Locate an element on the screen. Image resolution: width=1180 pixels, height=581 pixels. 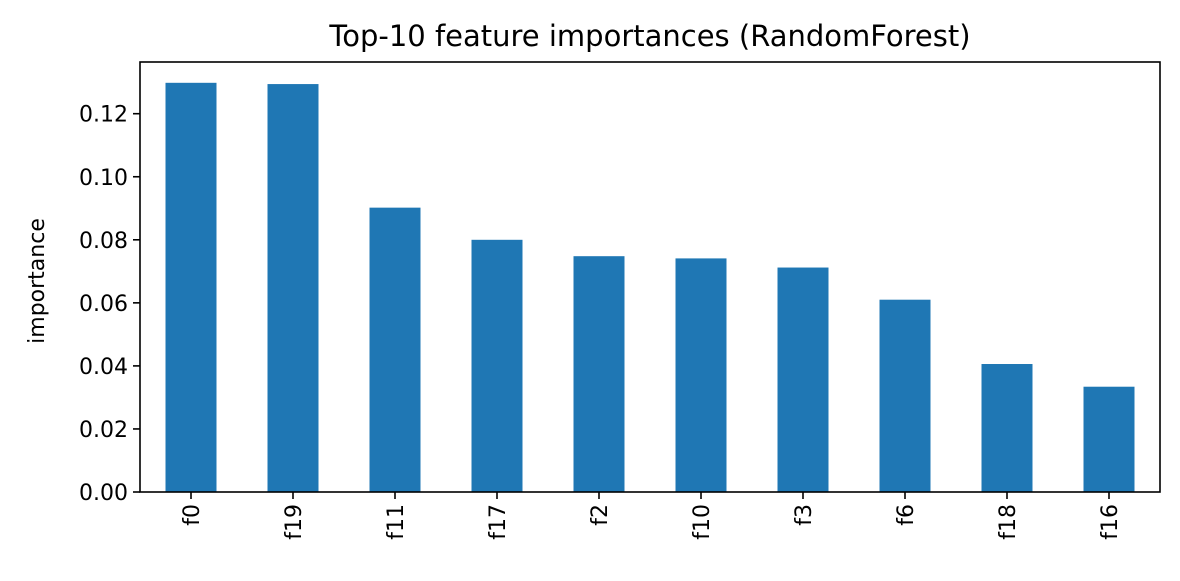
bar-f3 is located at coordinates (803, 379).